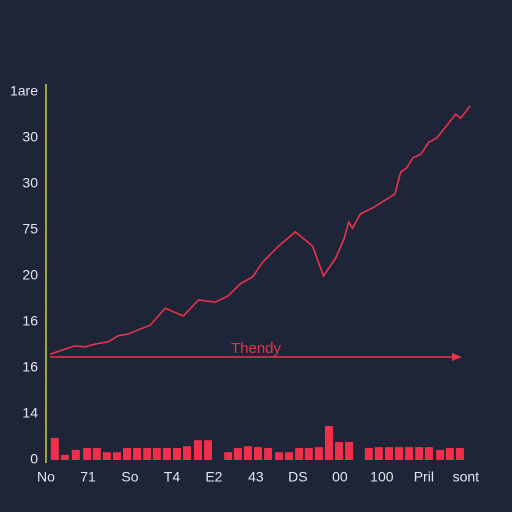 This screenshot has width=512, height=512. Describe the element at coordinates (24, 91) in the screenshot. I see `y-tick-label: 1are` at that location.